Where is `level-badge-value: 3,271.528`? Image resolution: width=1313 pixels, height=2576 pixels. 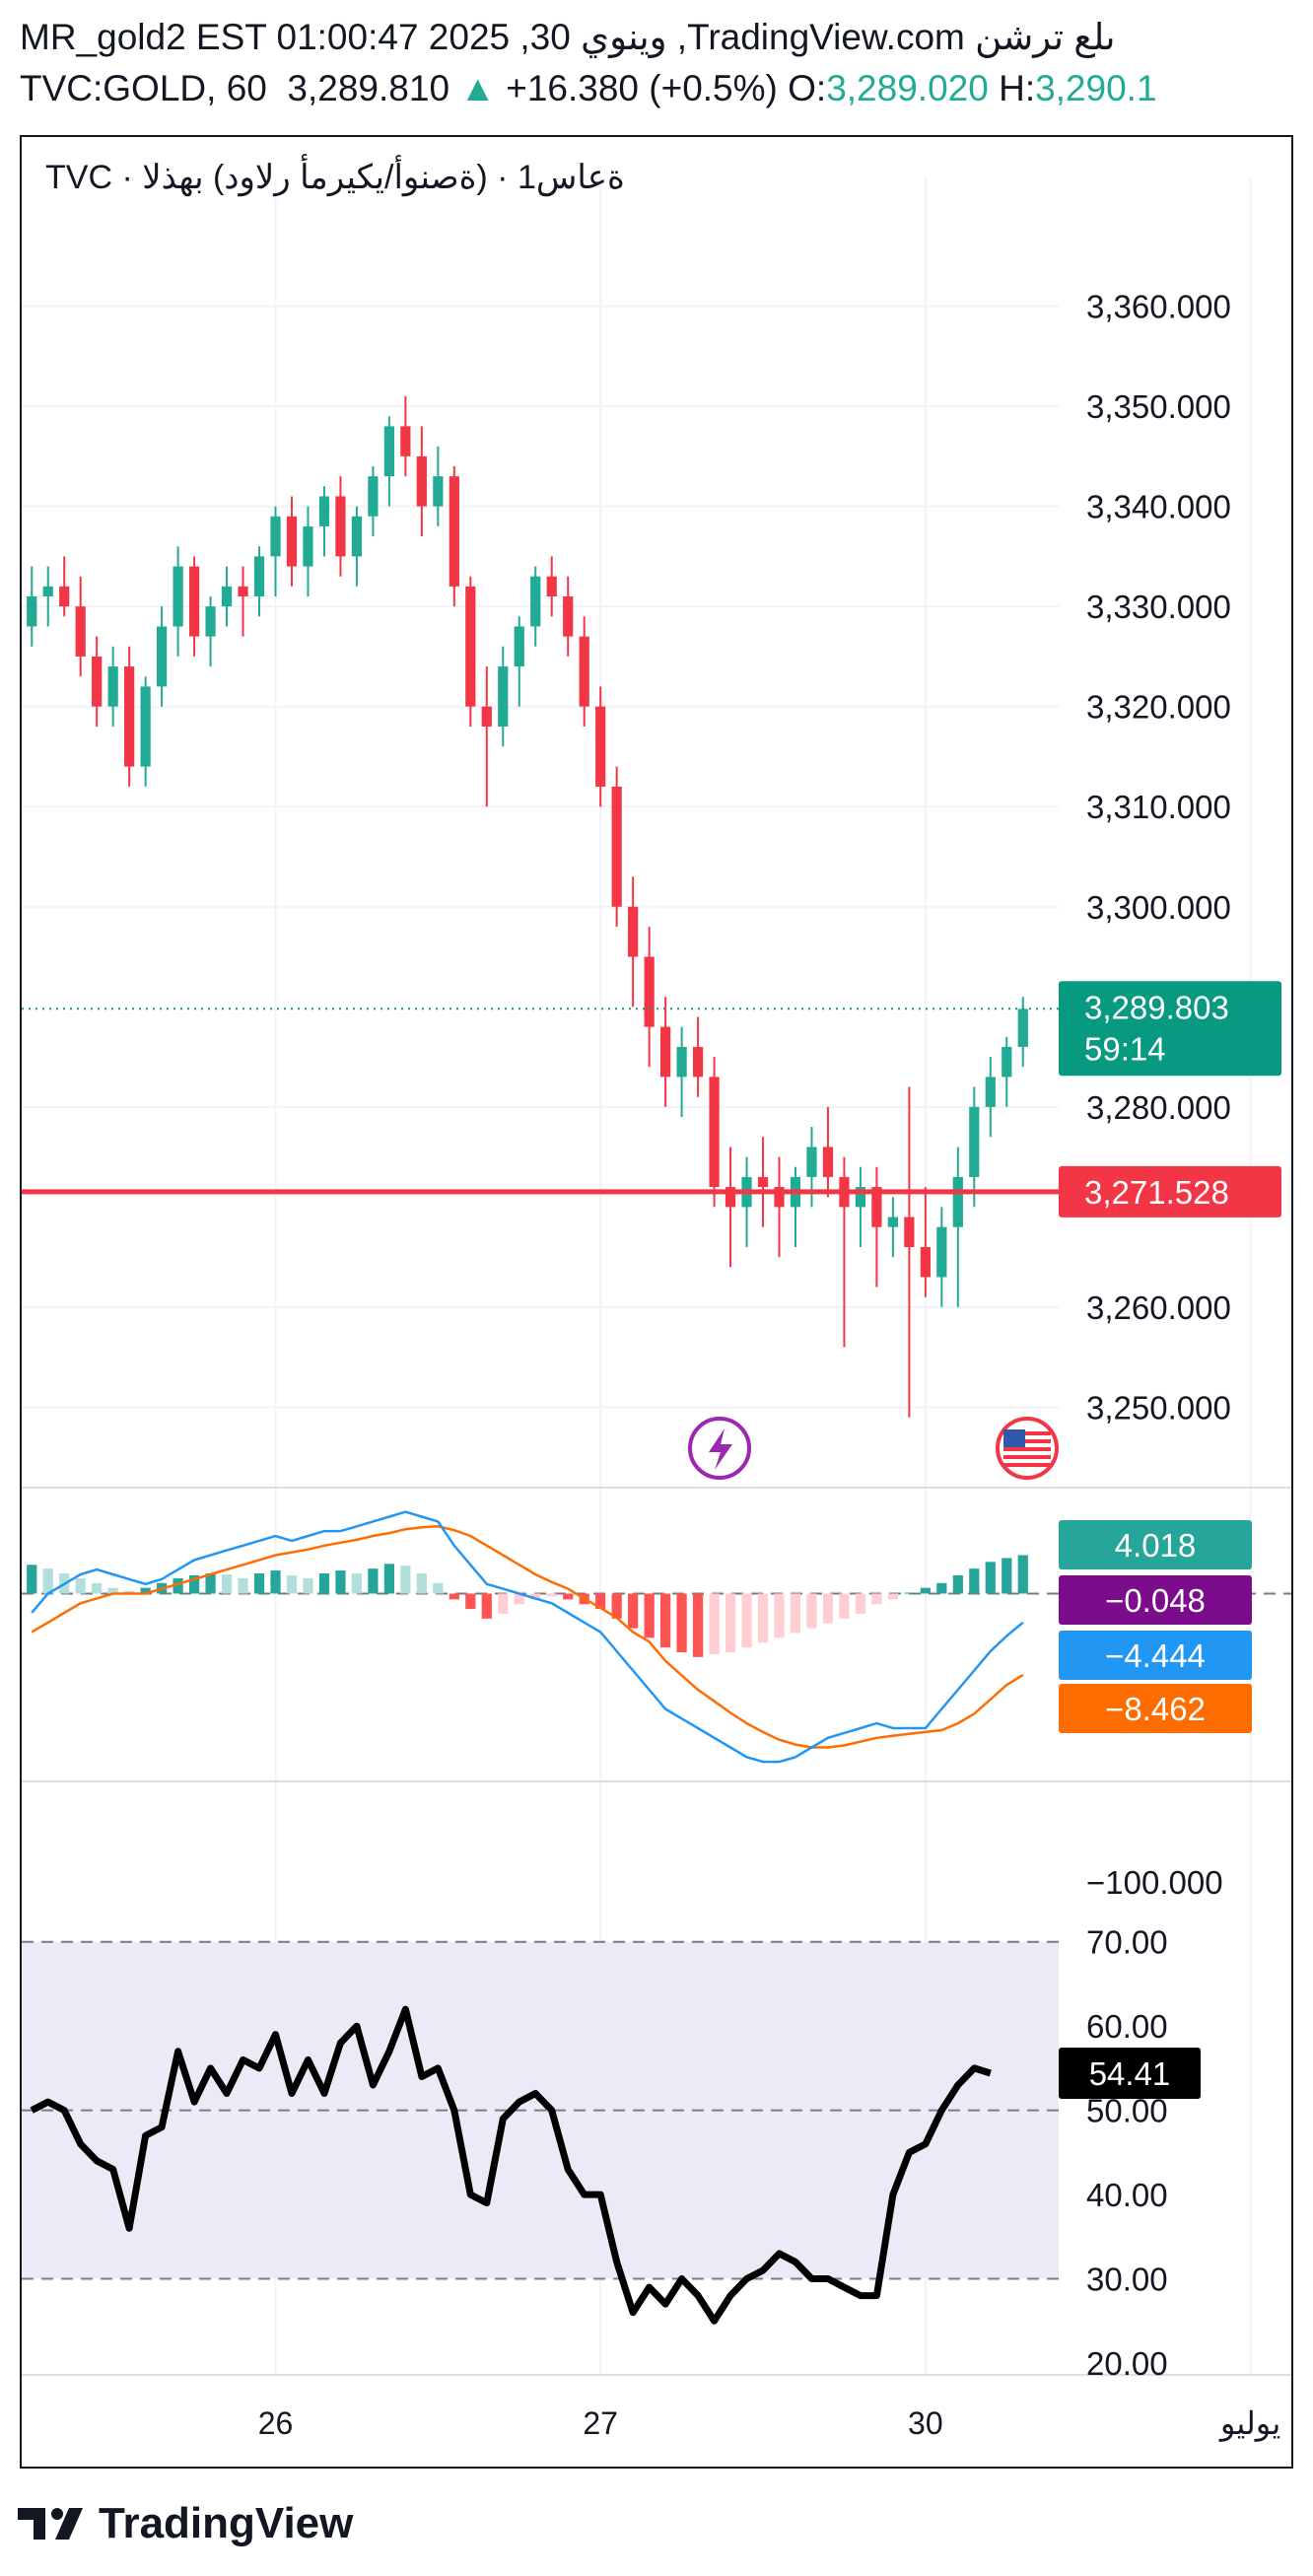
level-badge-value: 3,271.528 is located at coordinates (1156, 1192).